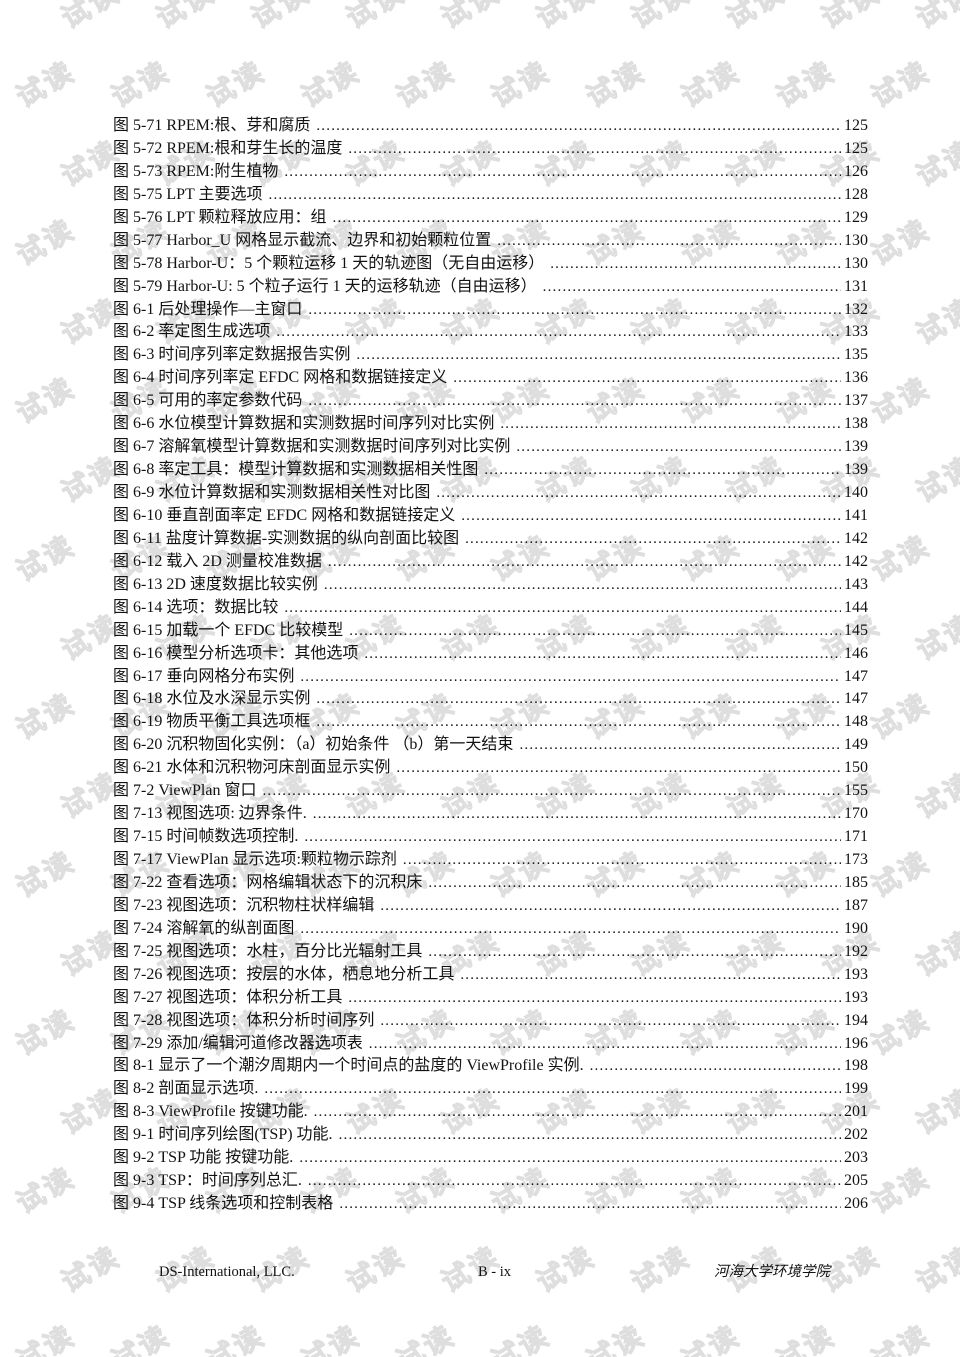 This screenshot has height=1357, width=960. Describe the element at coordinates (210, 1112) in the screenshot. I see `toc-entry-label: 图 8-3 ViewProfile 按键功能.` at that location.